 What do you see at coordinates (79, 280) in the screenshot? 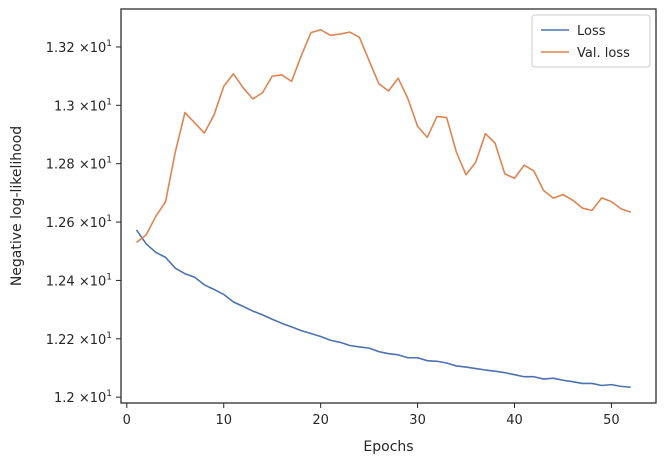
I see `y-tick-label: 1.24 ×10¹` at bounding box center [79, 280].